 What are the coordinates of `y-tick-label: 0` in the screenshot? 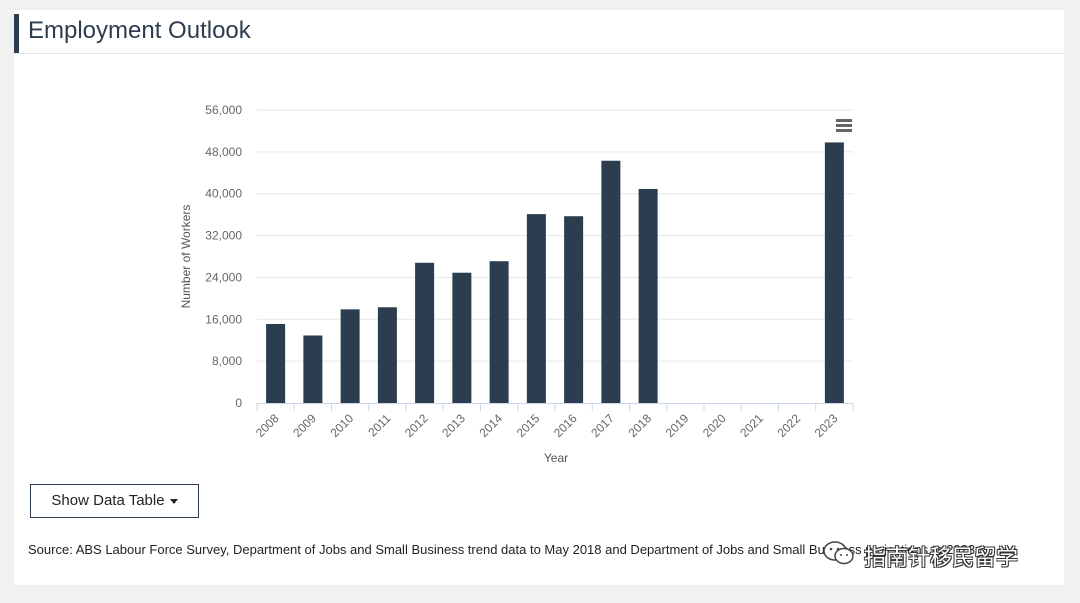 It's located at (238, 403).